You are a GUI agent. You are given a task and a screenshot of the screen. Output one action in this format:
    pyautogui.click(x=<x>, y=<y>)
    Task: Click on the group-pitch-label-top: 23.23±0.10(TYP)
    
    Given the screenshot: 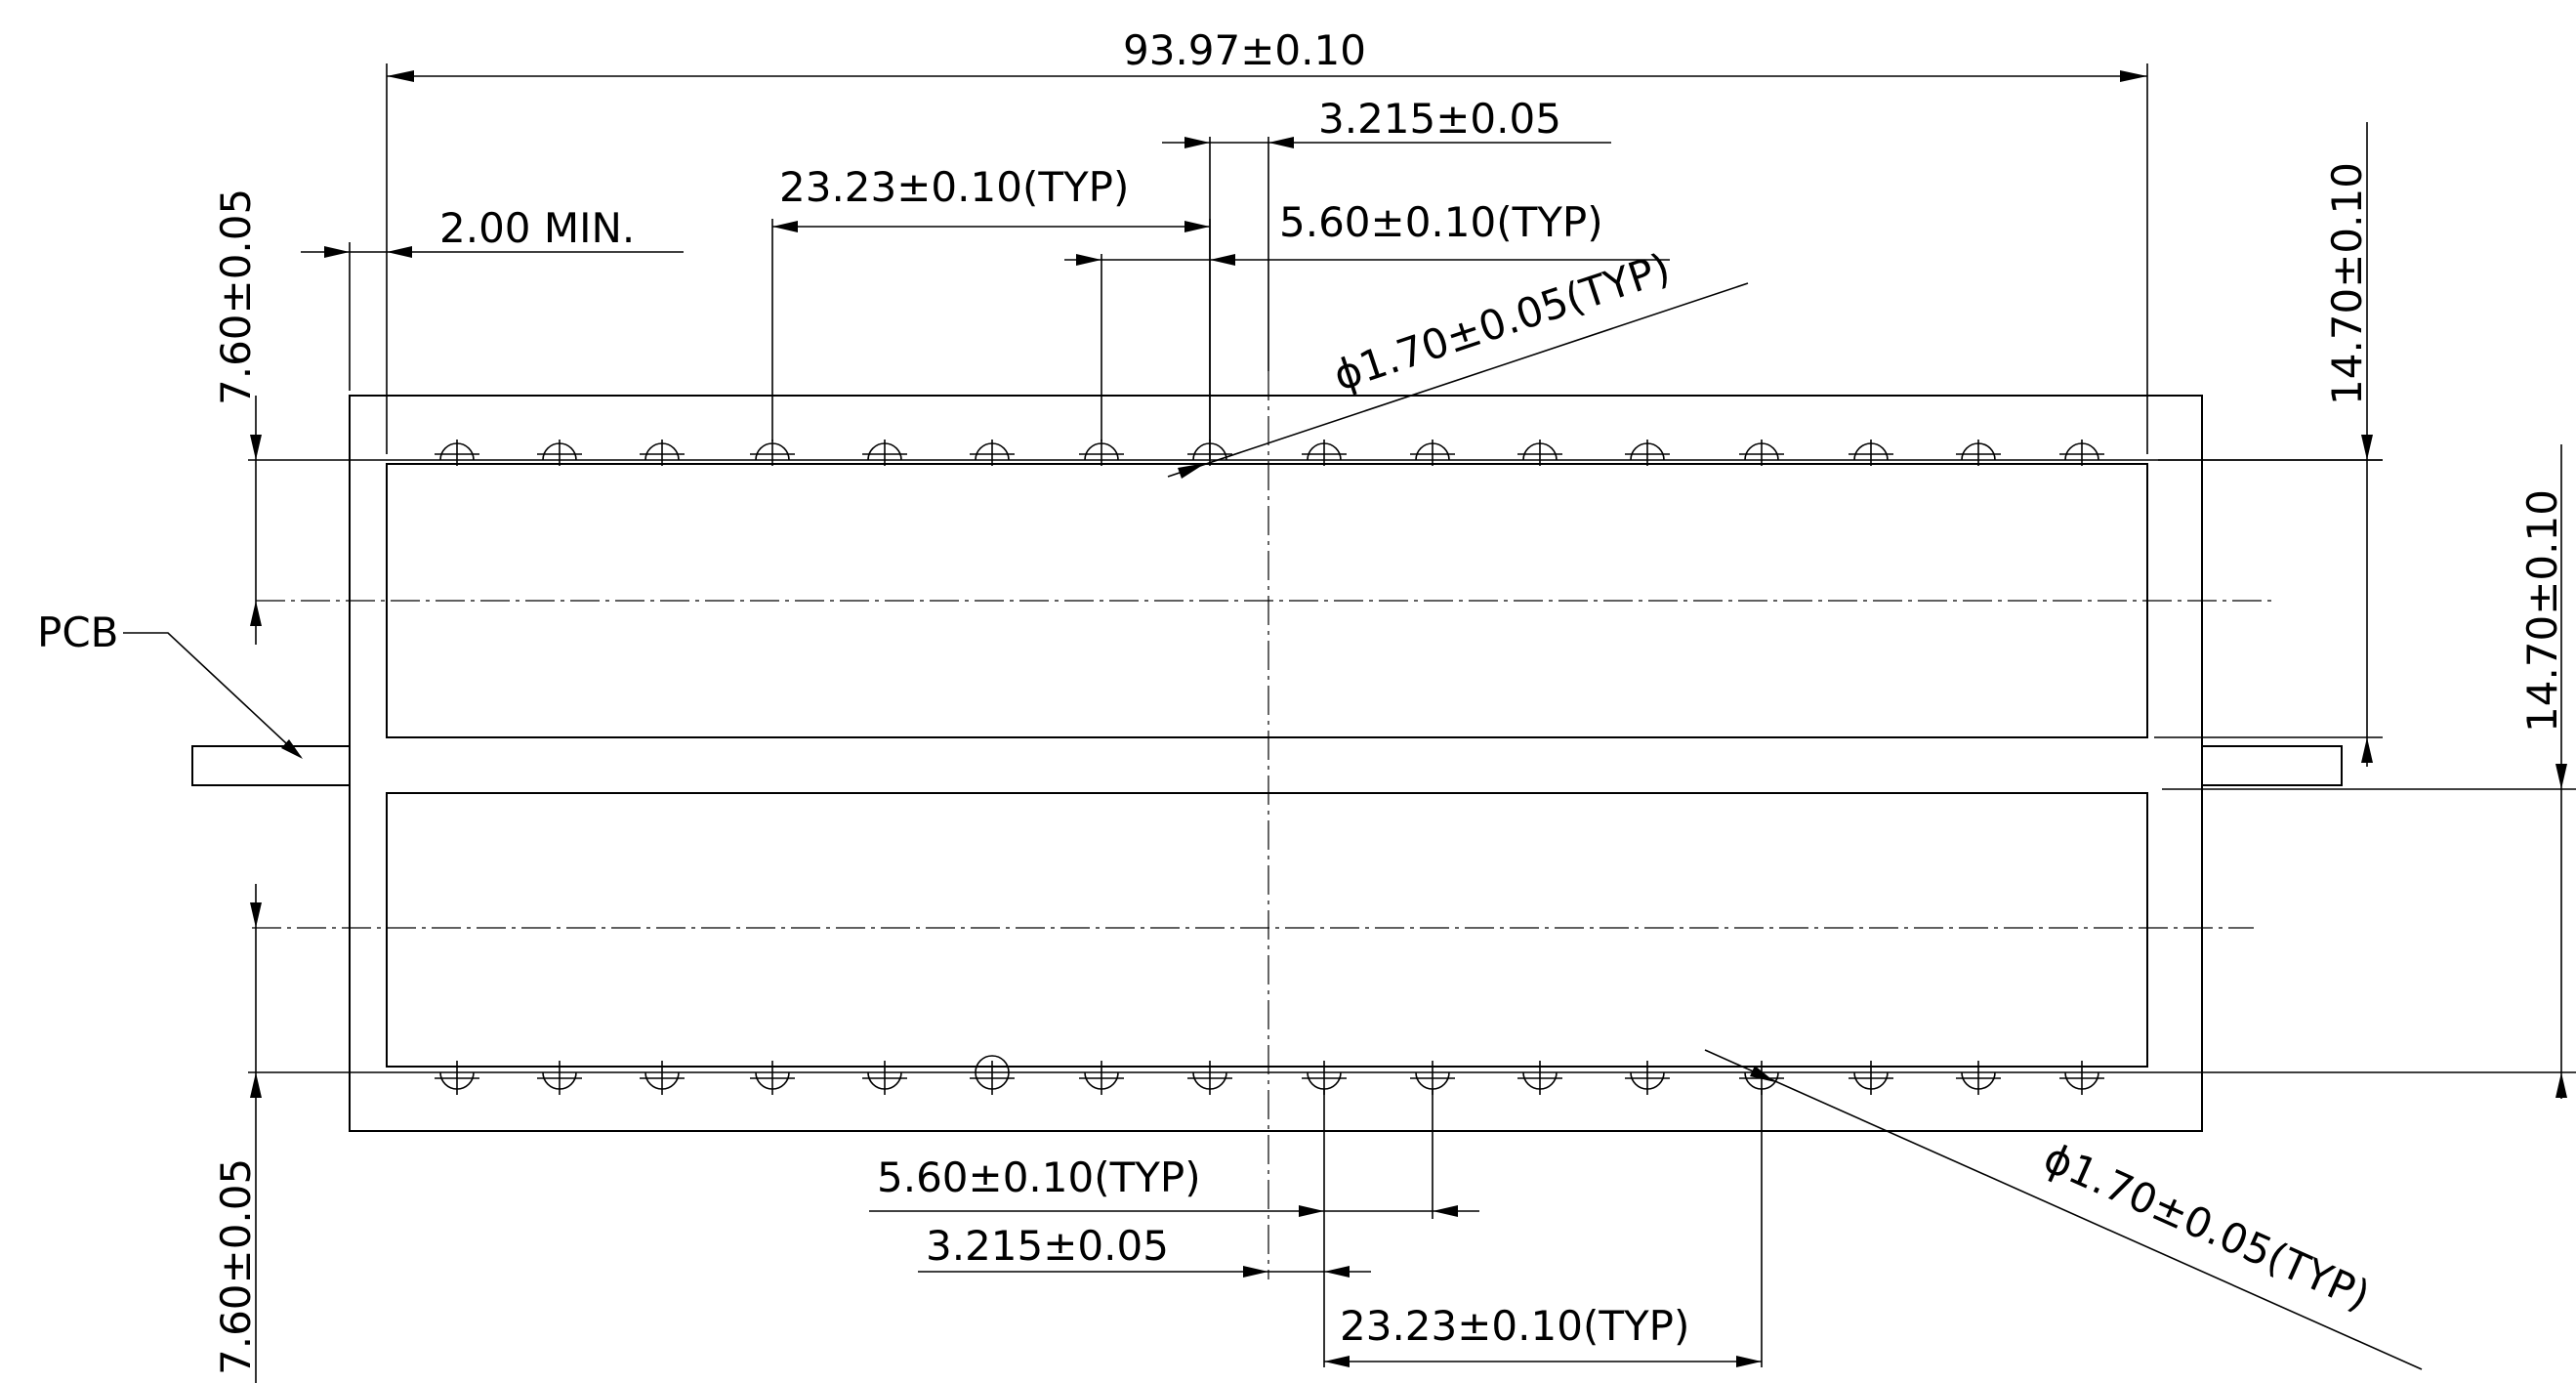 What is the action you would take?
    pyautogui.click(x=954, y=187)
    